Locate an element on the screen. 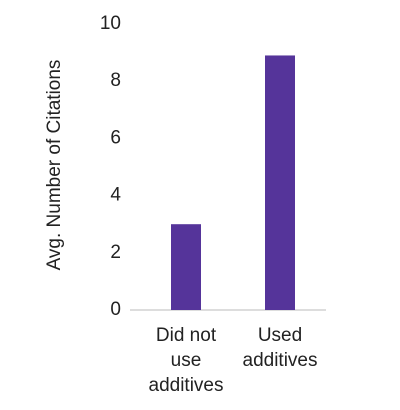 The height and width of the screenshot is (410, 400). x-tick-label: Did not use additives is located at coordinates (186, 360).